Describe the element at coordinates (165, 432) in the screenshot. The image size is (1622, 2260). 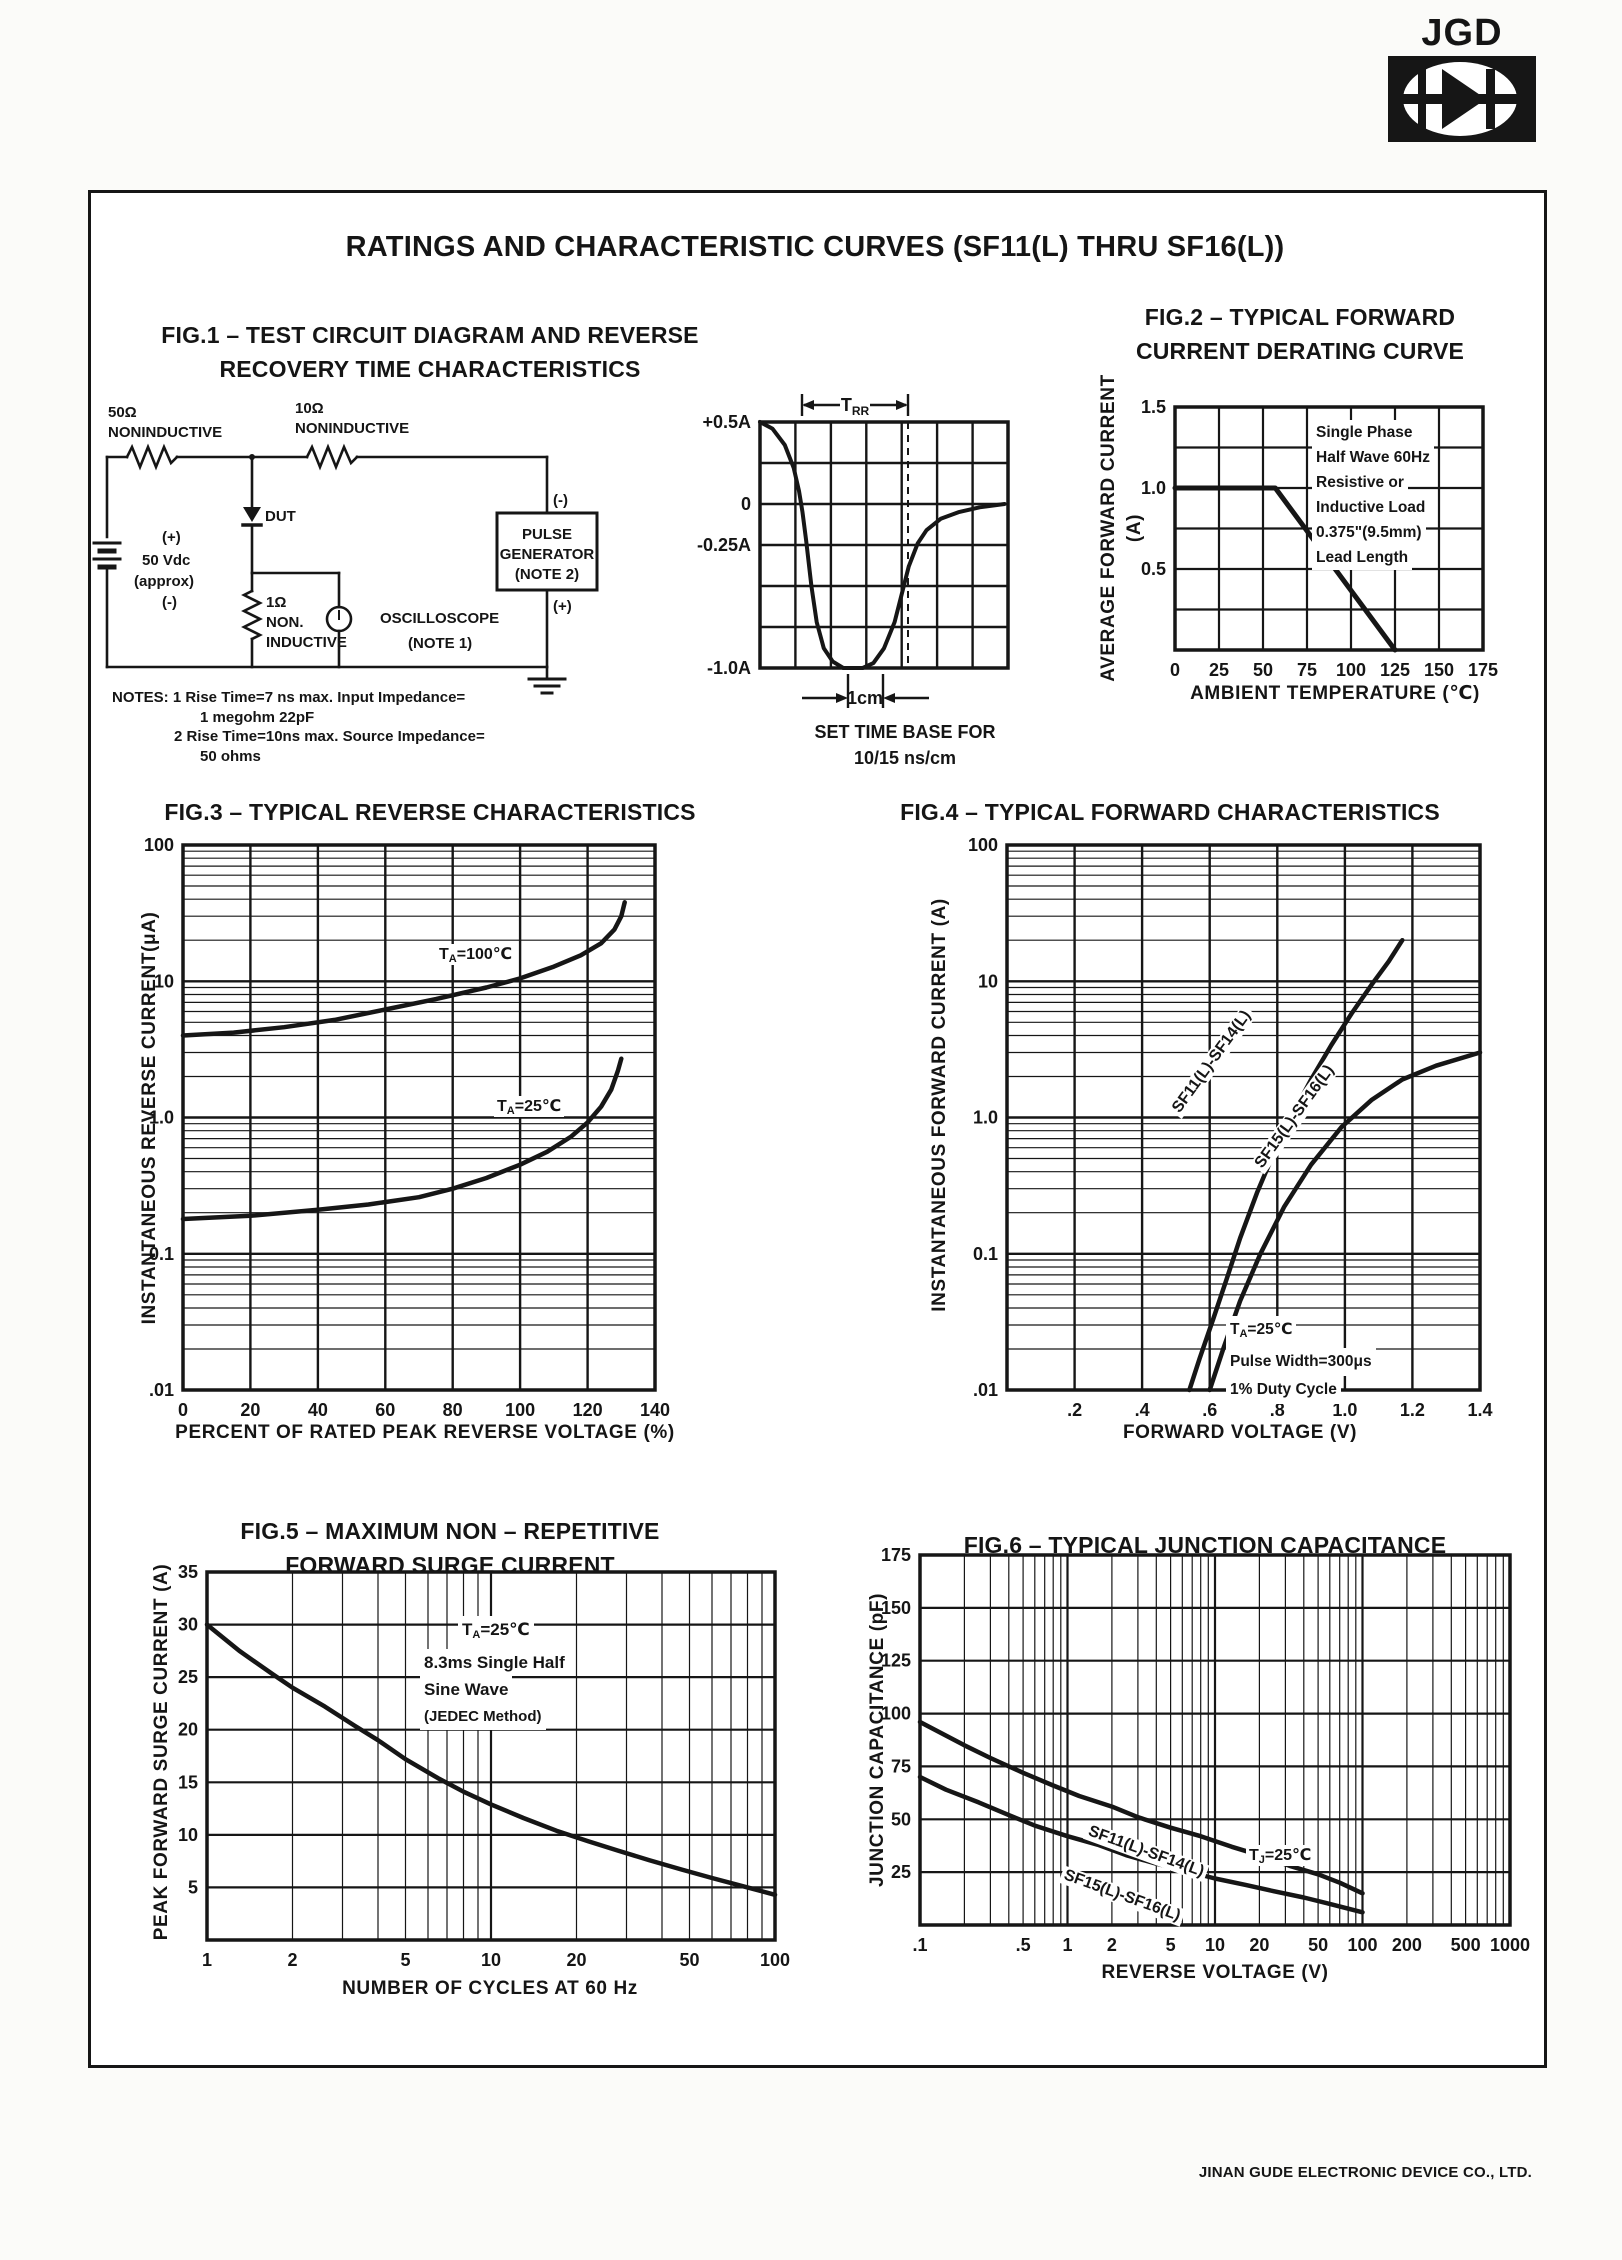
I see `r1-type-label: NONINDUCTIVE` at that location.